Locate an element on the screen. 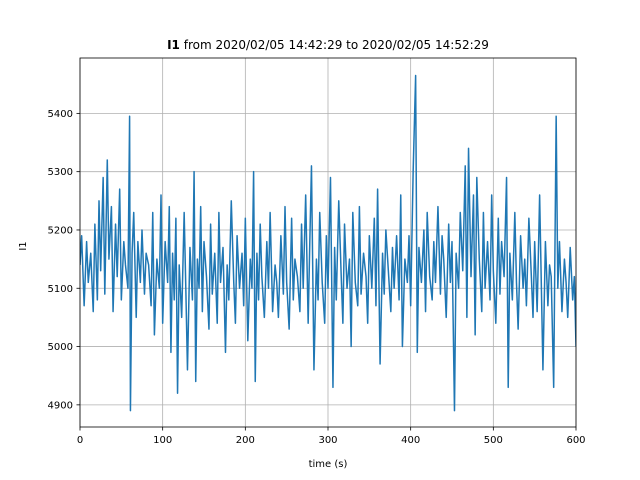 This screenshot has width=640, height=480. y-axis-label: I1 is located at coordinates (23, 245).